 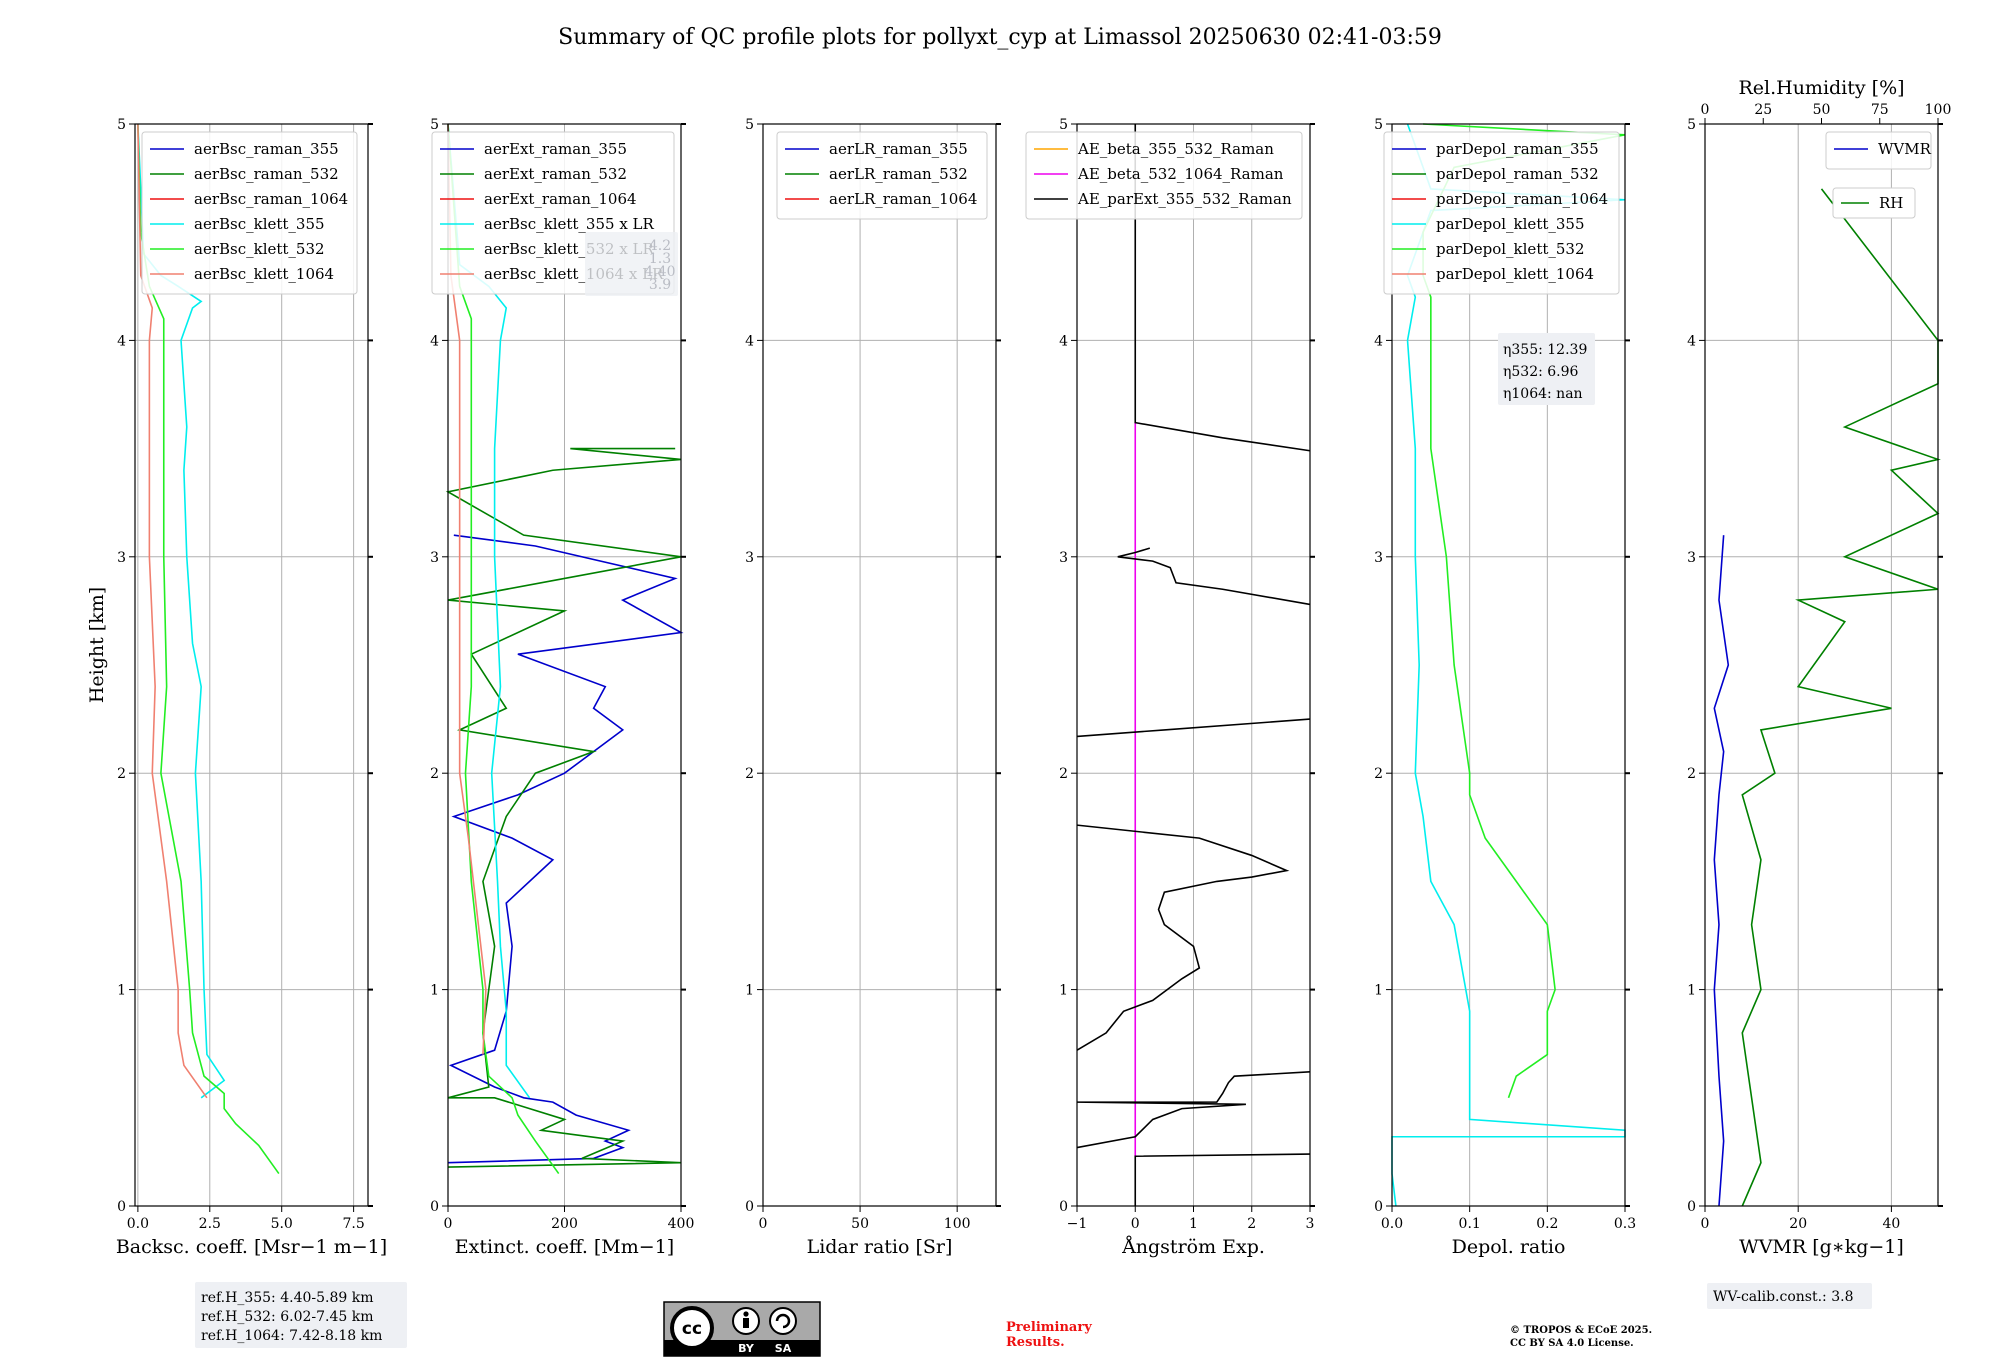 I want to click on legend: WVMR, so click(x=1878, y=150).